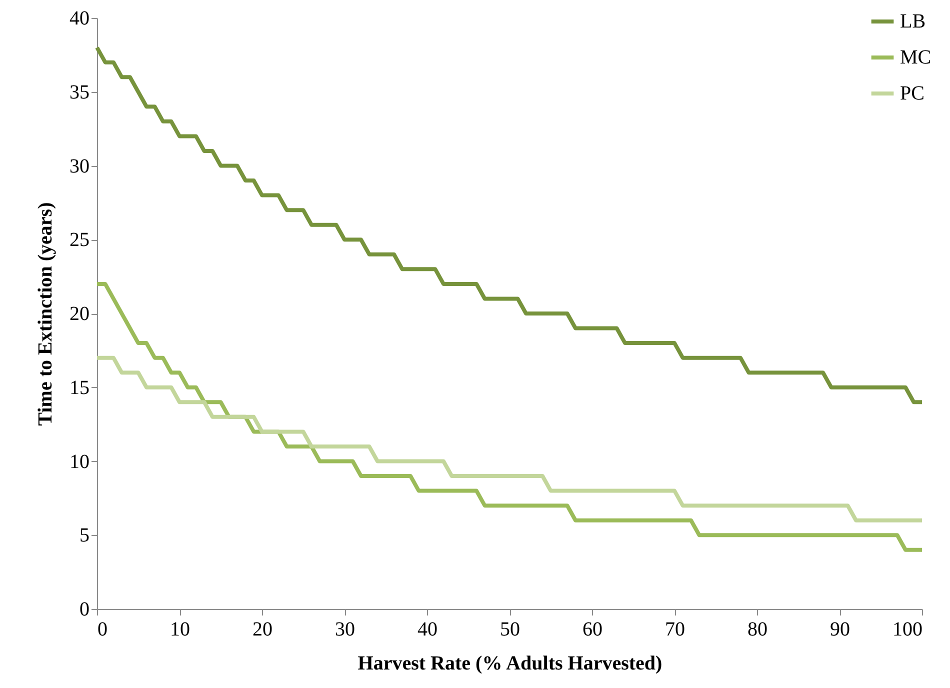 This screenshot has height=688, width=950. I want to click on legend-label: LB, so click(913, 21).